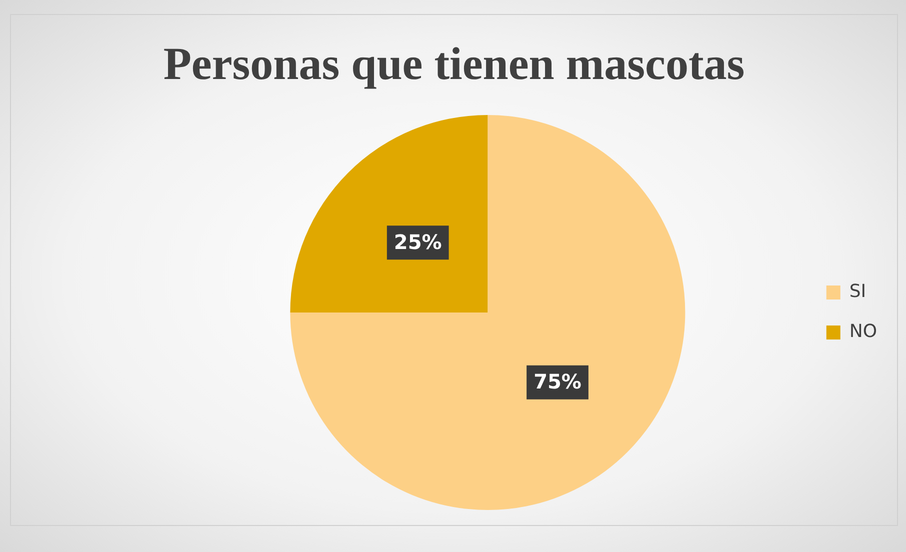  I want to click on legend-label: NO, so click(863, 331).